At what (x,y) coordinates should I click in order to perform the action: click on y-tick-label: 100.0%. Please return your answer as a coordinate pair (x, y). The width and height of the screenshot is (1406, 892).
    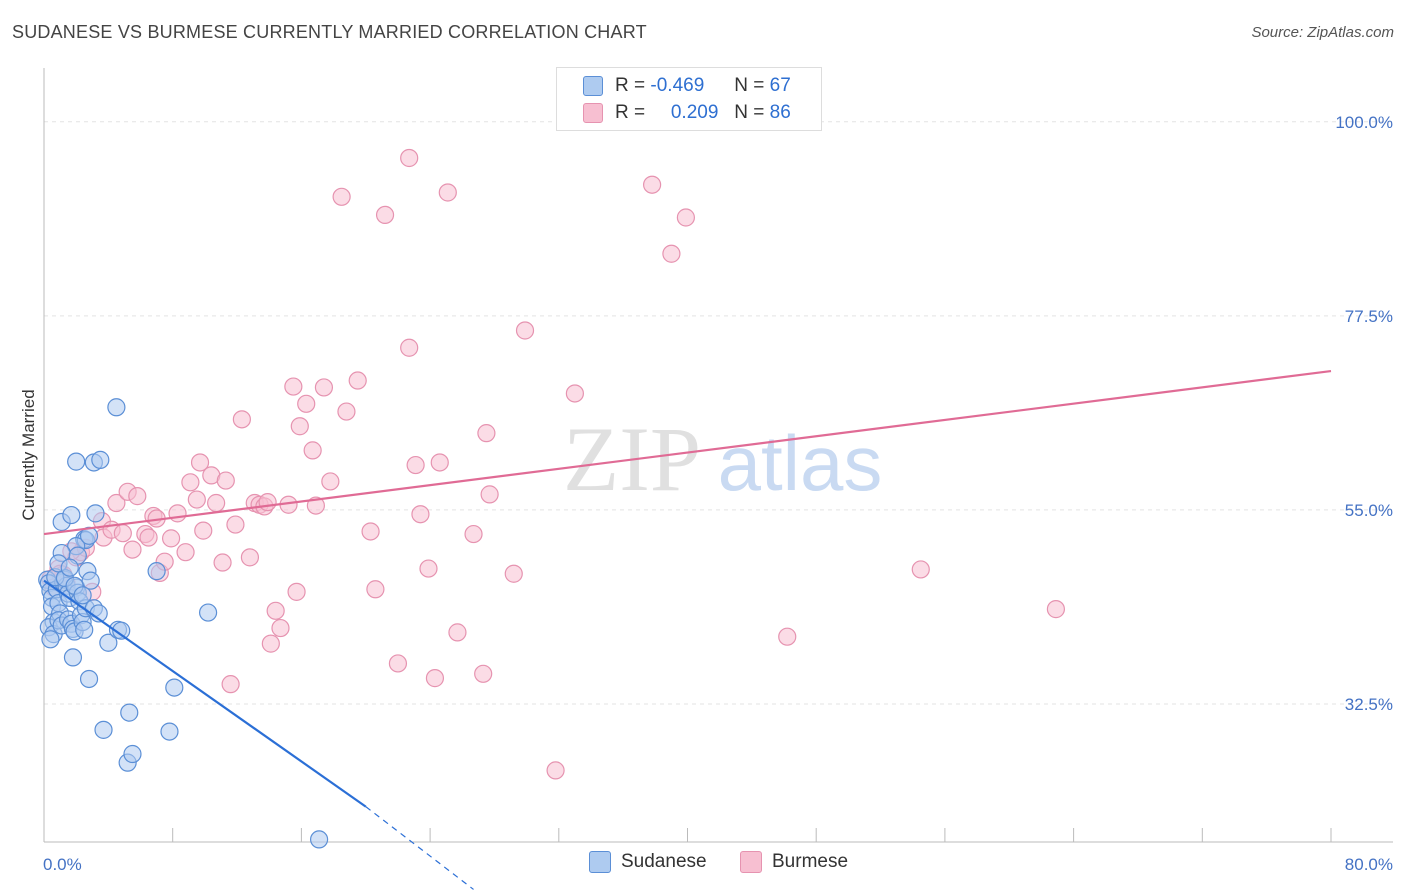
    Looking at the image, I should click on (1364, 122).